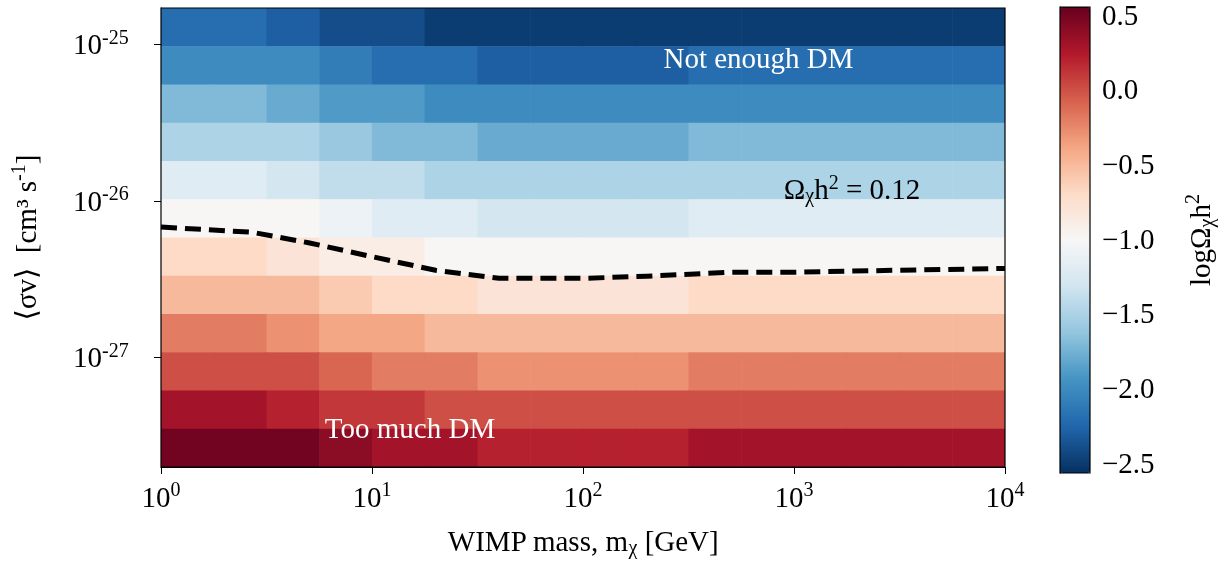 Image resolution: width=1227 pixels, height=567 pixels. What do you see at coordinates (758, 58) in the screenshot?
I see `annotation: Not enough DM` at bounding box center [758, 58].